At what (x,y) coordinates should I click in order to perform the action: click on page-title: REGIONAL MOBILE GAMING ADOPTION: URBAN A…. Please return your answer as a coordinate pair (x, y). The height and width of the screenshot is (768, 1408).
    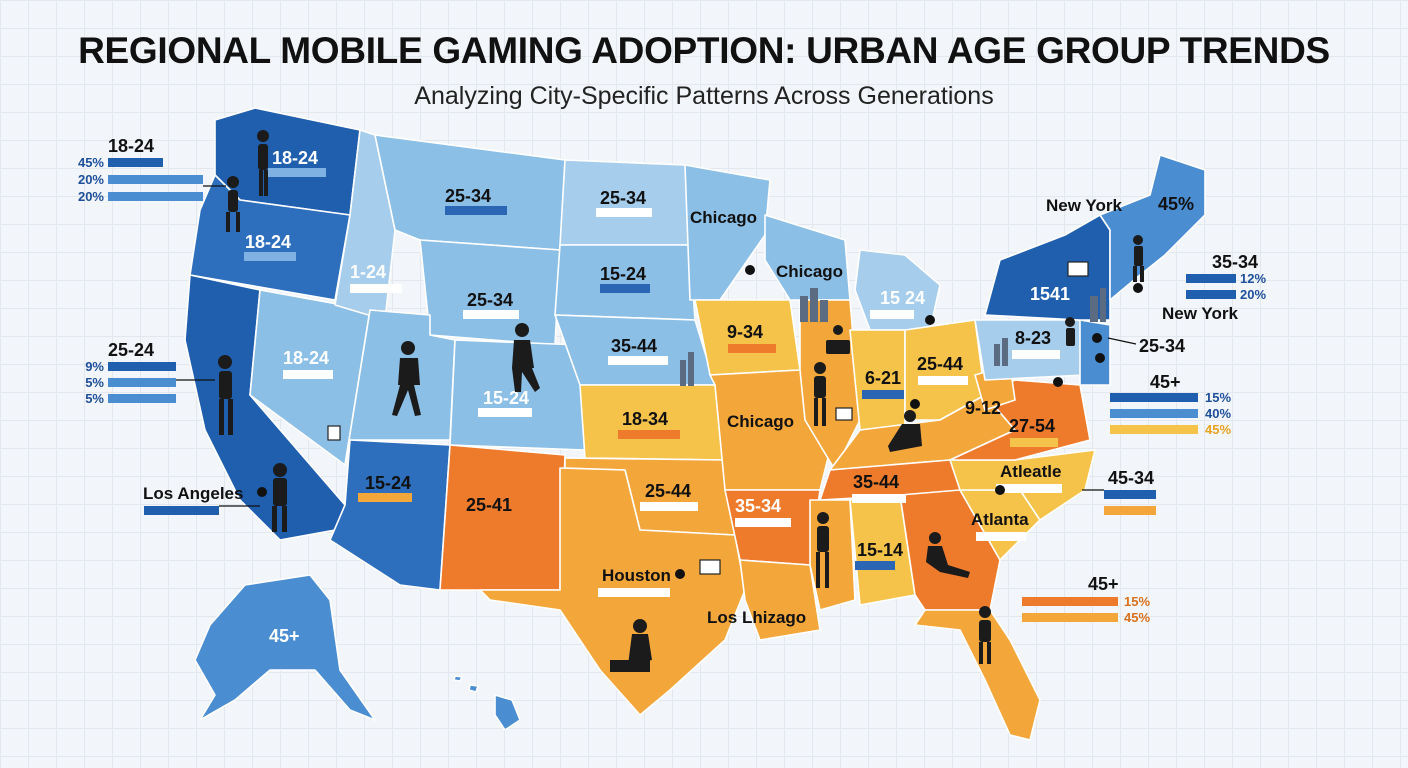
    Looking at the image, I should click on (704, 50).